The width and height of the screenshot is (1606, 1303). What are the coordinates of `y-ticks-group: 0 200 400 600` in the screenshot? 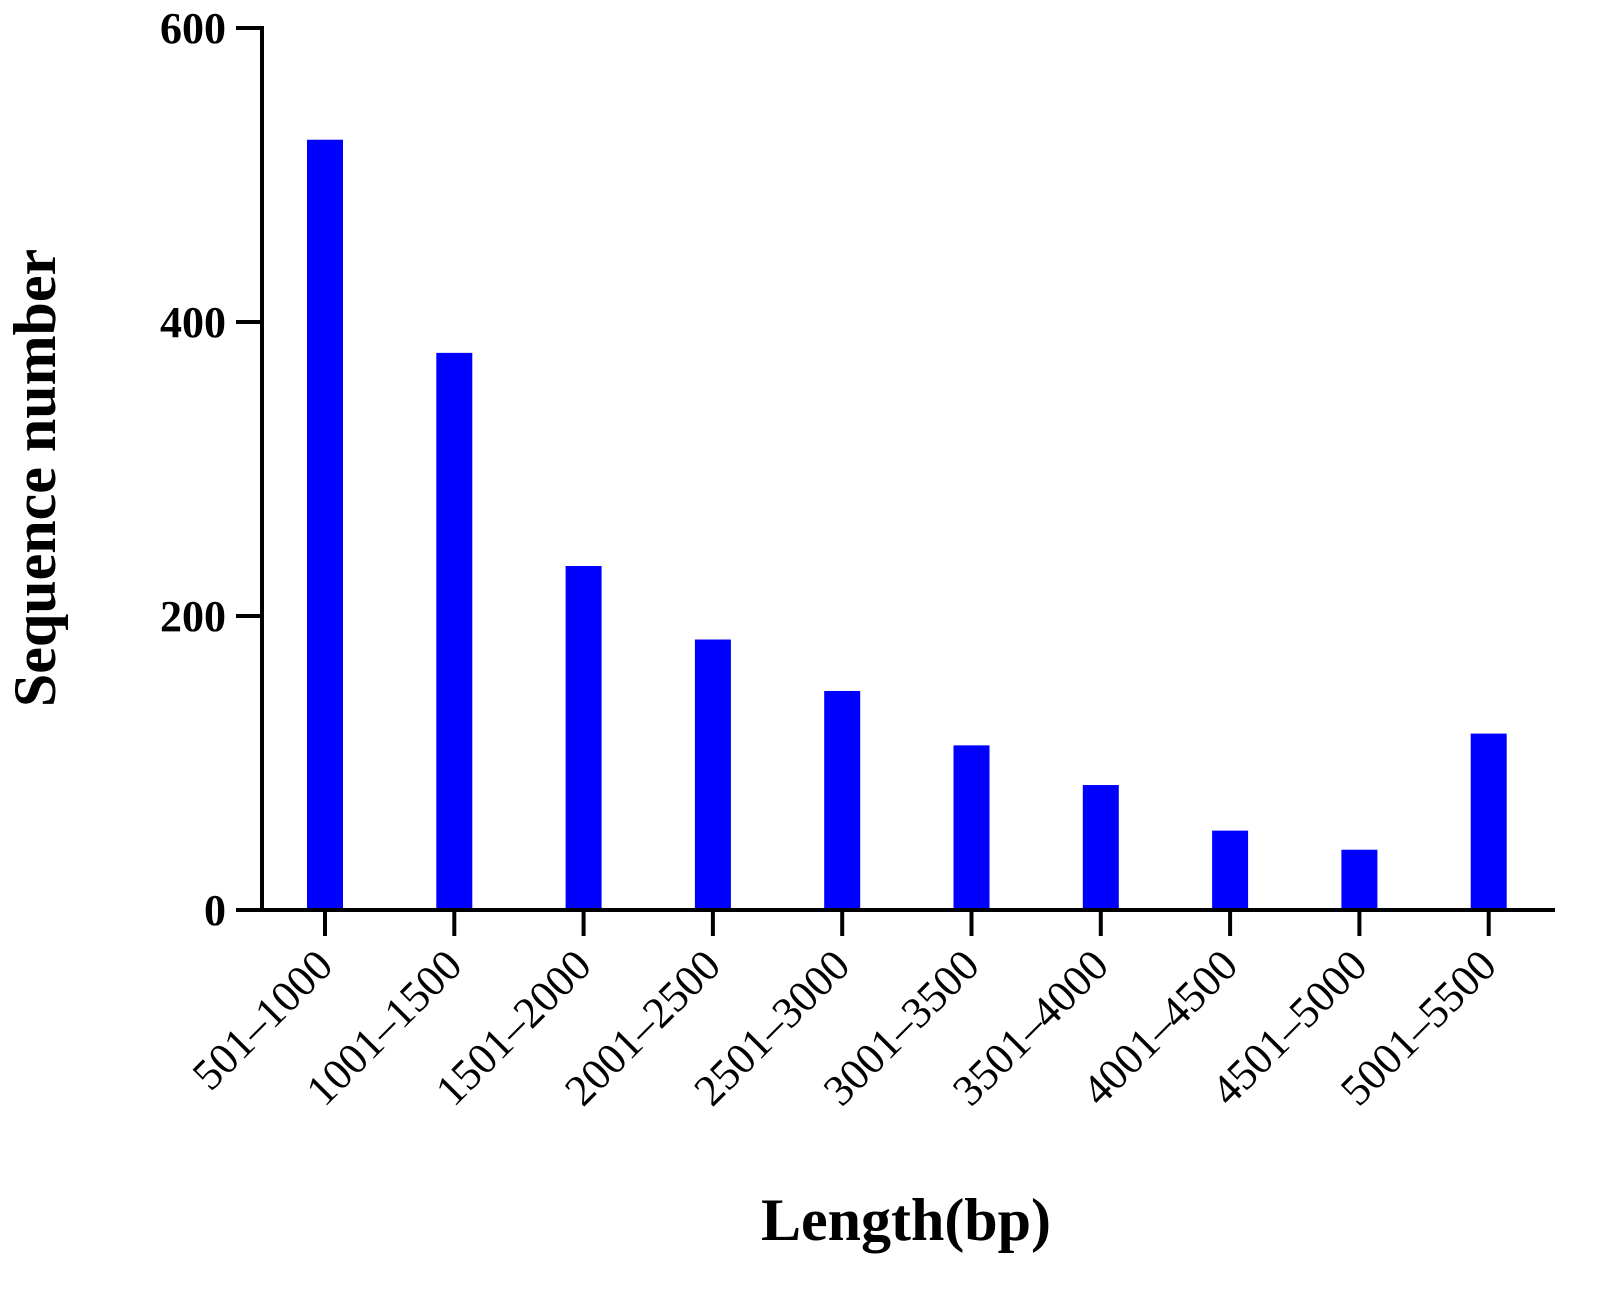 It's located at (211, 469).